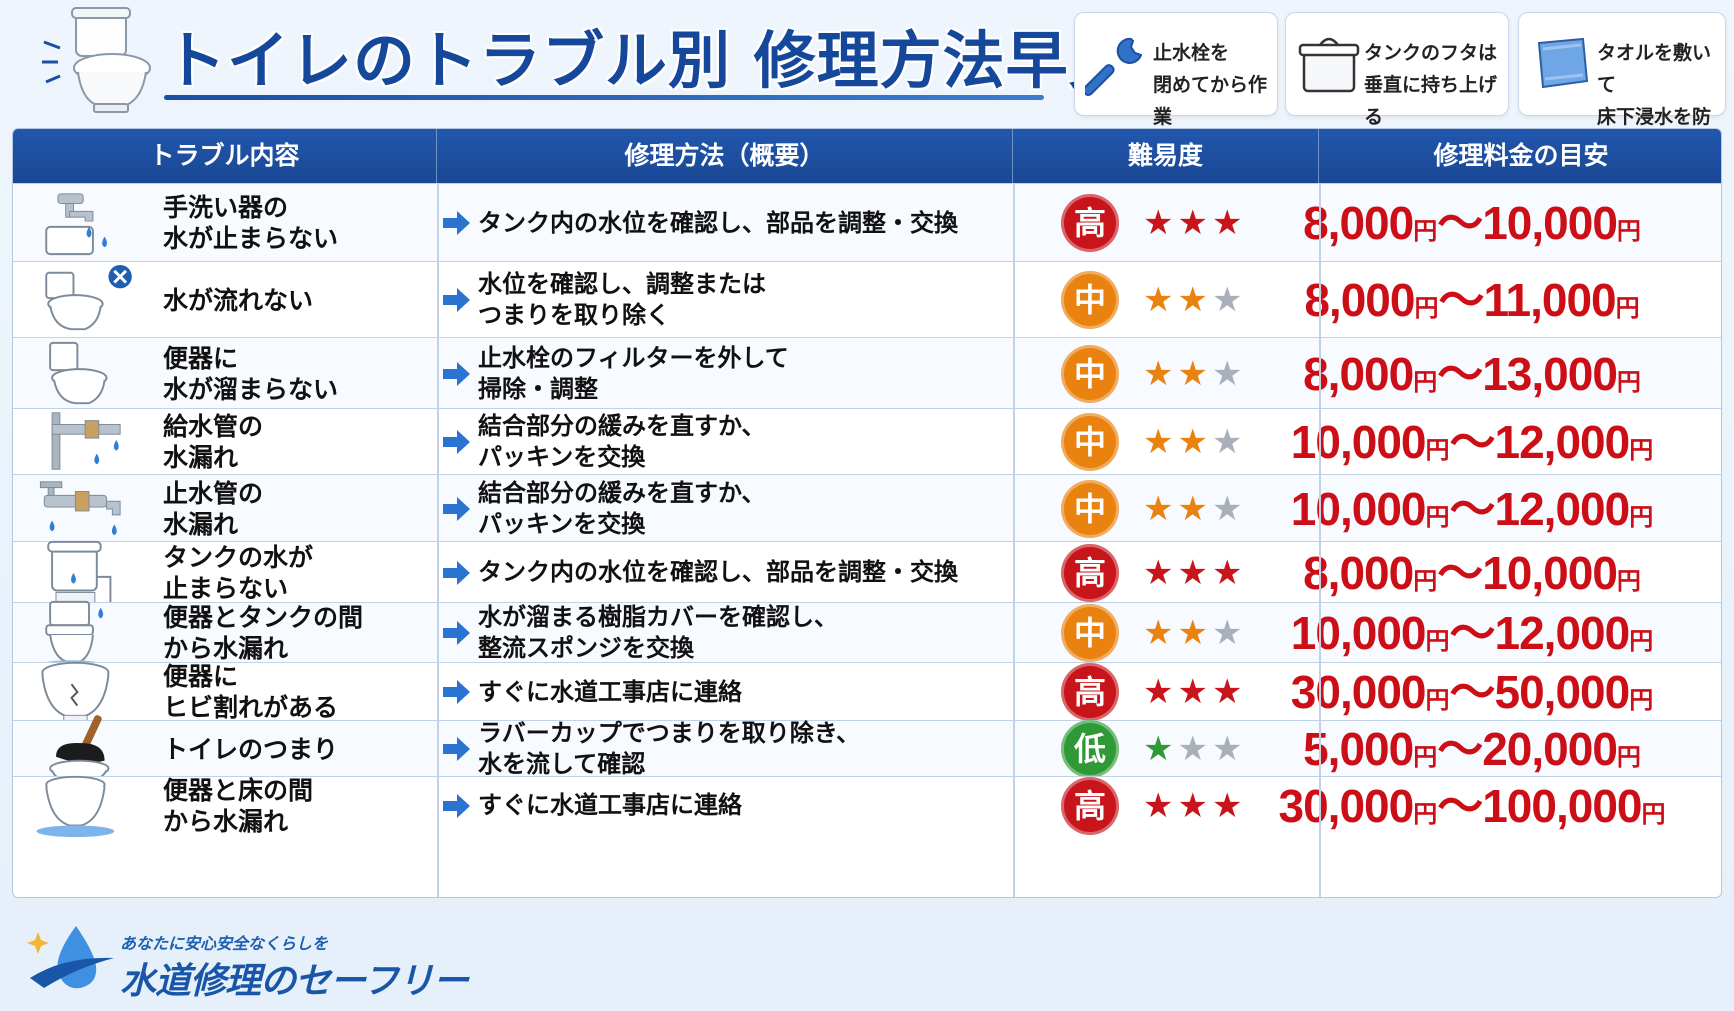 This screenshot has width=1734, height=1011. Describe the element at coordinates (669, 748) in the screenshot. I see `method-text: ラバーカップでつまりを取り除き、 水を流して確認` at that location.